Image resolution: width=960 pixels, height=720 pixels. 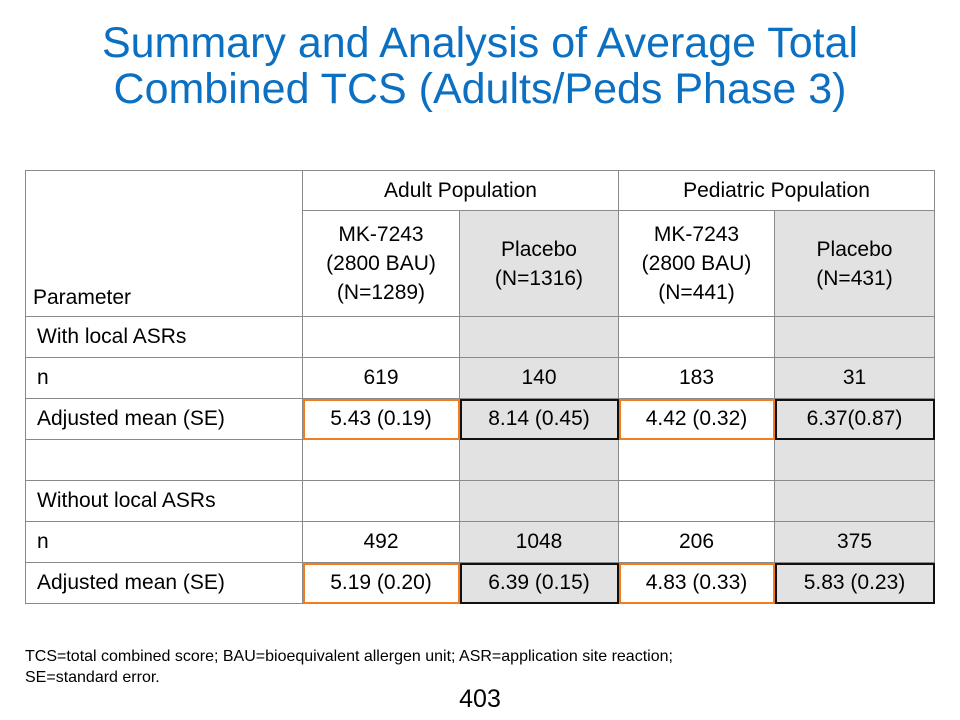 I want to click on column-header-adult-placebo: Placebo (N=1316), so click(x=539, y=263).